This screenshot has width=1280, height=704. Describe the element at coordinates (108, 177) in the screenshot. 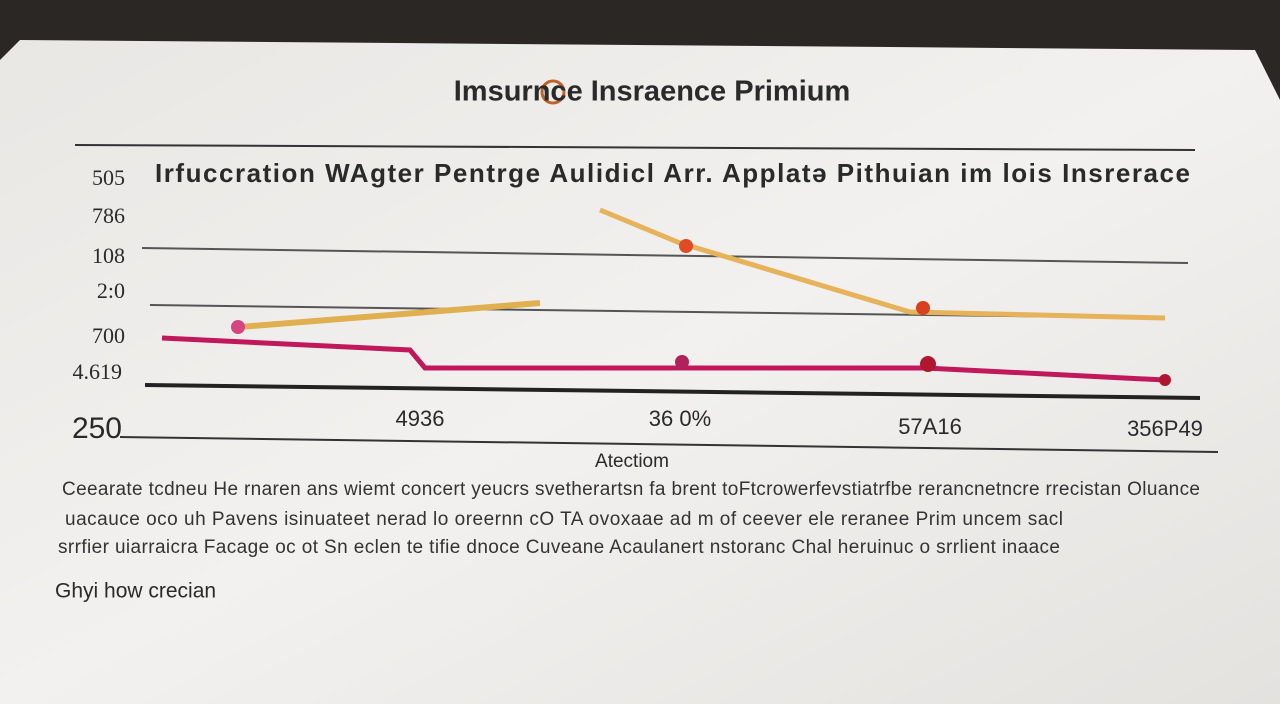

I see `y-label: 505` at that location.